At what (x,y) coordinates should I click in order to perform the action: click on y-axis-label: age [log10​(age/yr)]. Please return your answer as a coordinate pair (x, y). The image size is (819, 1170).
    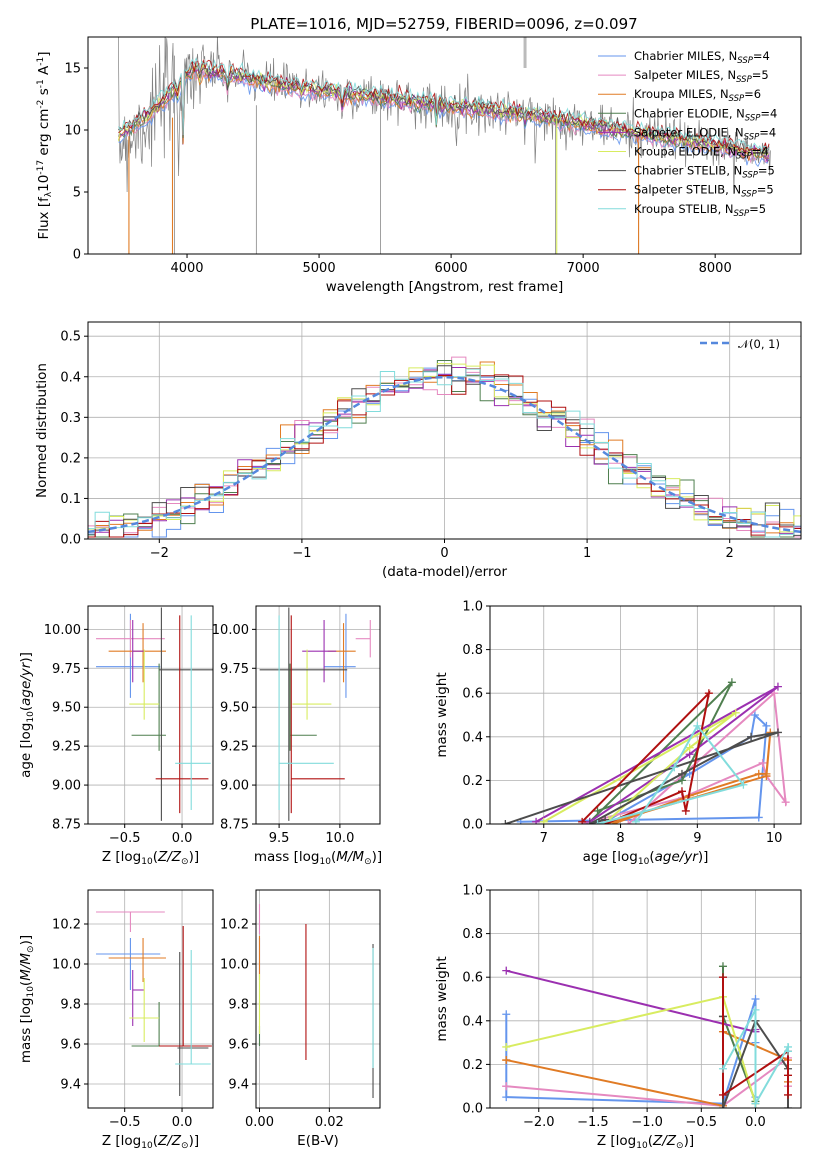
    Looking at the image, I should click on (27, 715).